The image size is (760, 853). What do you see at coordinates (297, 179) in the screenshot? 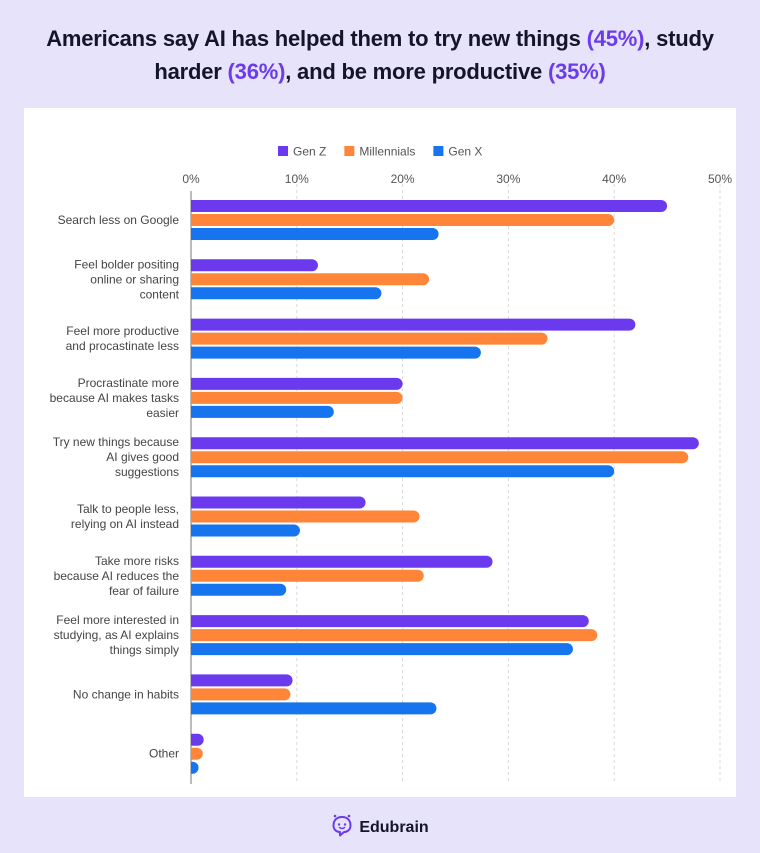
I see `x-tick-label: 10%` at bounding box center [297, 179].